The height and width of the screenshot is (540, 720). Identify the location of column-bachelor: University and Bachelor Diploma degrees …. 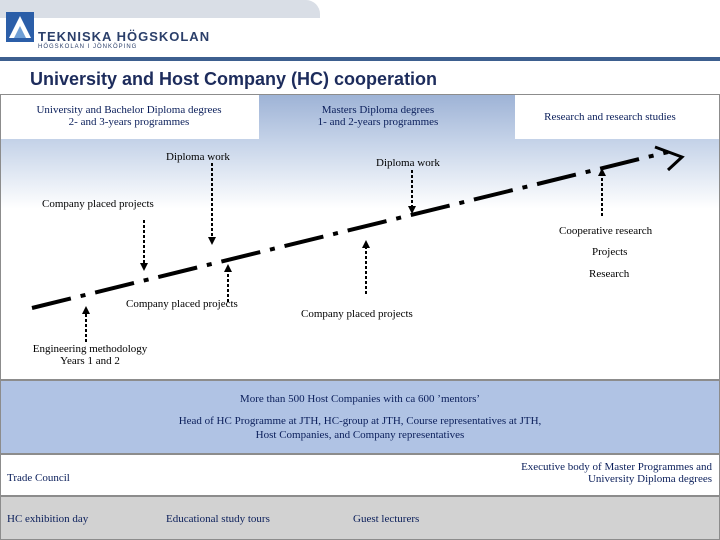
(129, 116).